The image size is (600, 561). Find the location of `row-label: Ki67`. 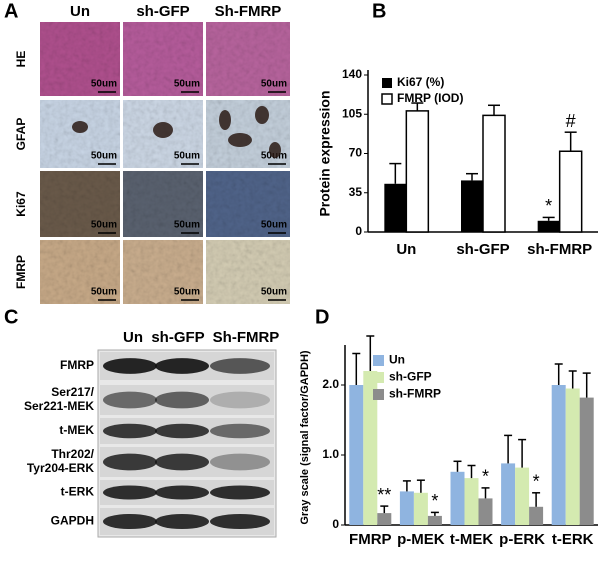

row-label: Ki67 is located at coordinates (21, 204).